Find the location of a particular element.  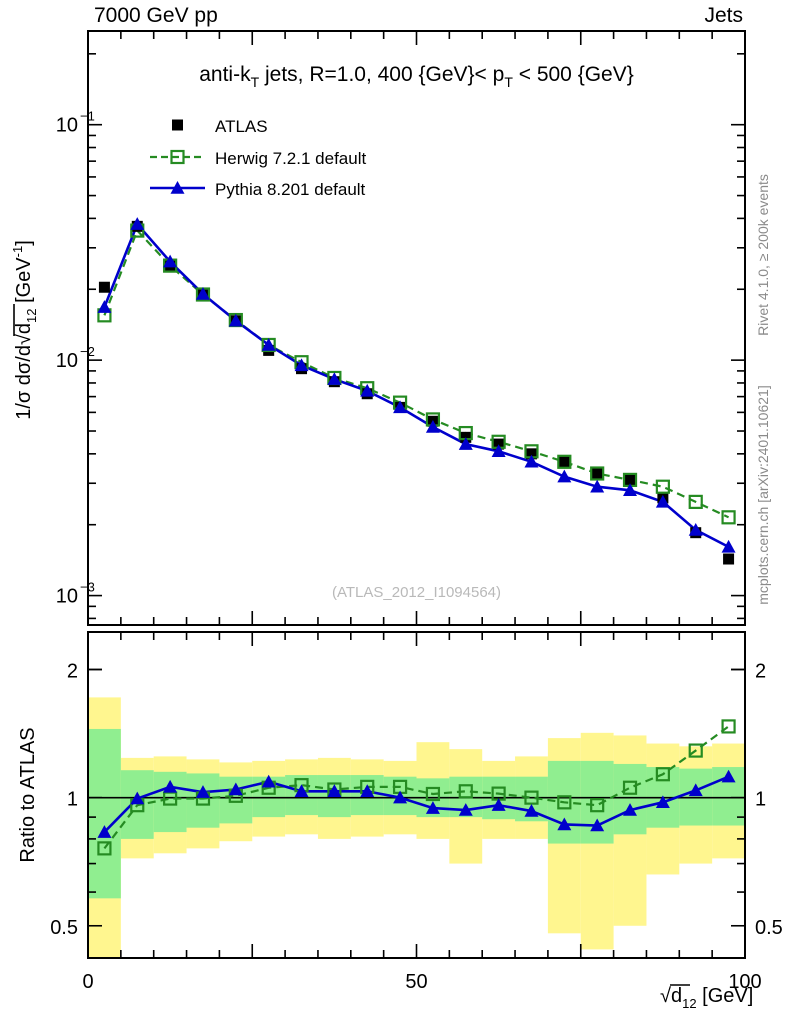

header-left-label: 7000 GeV pp is located at coordinates (156, 15).